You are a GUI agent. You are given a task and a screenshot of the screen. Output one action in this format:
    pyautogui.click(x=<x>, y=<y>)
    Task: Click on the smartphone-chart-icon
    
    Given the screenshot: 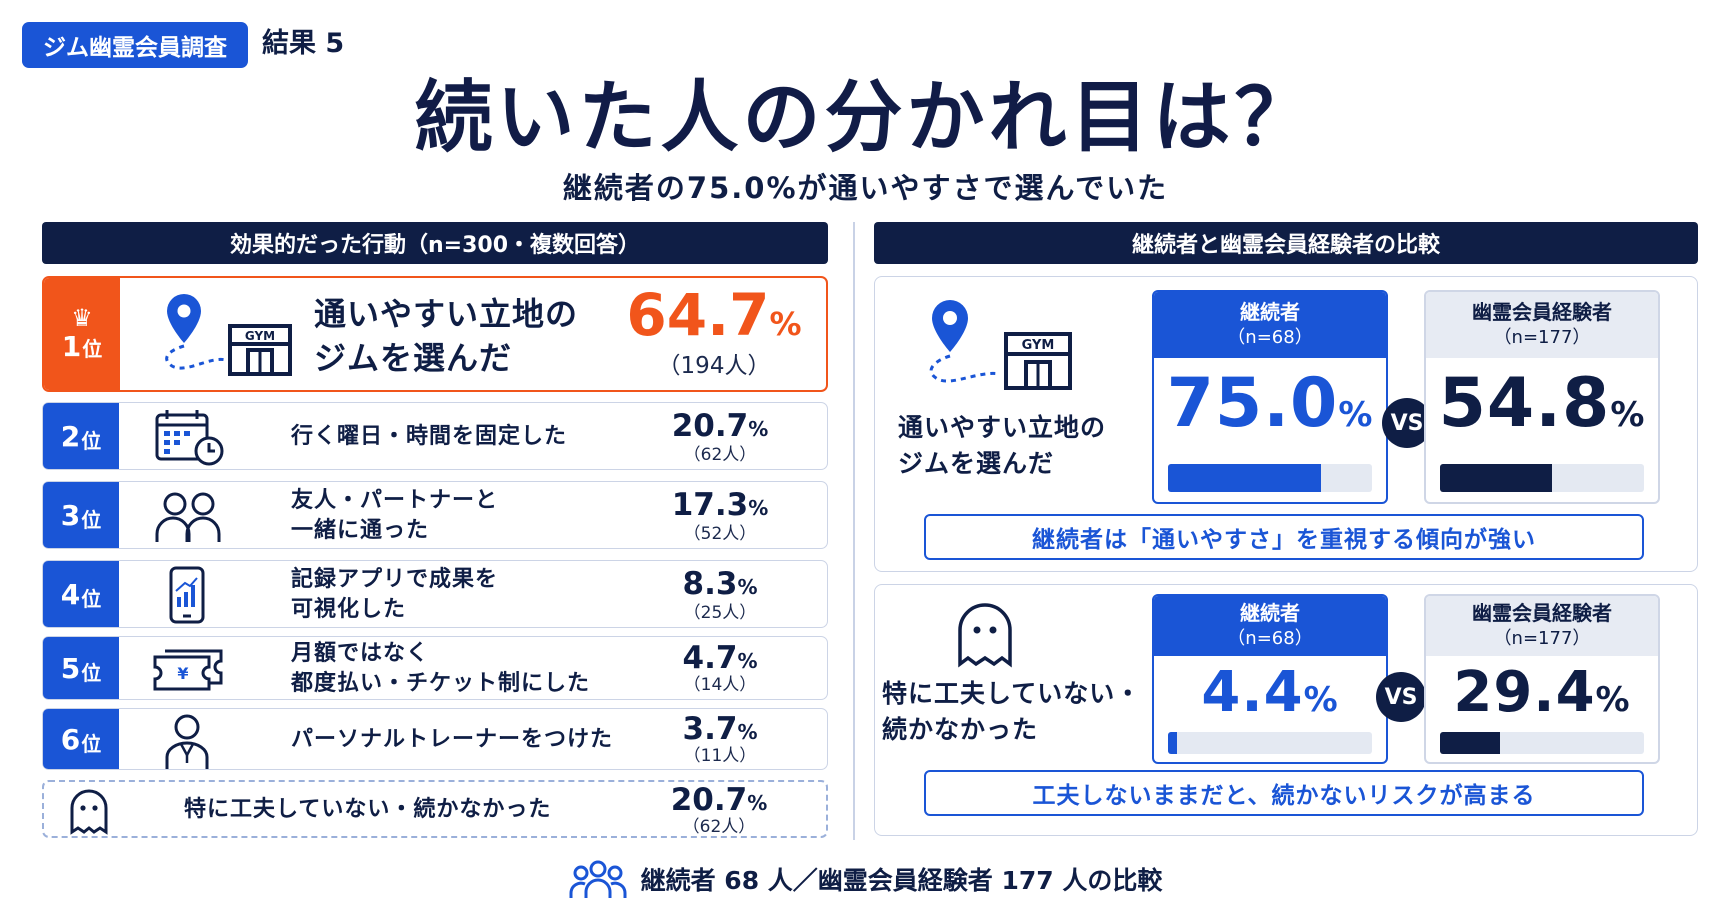 What is the action you would take?
    pyautogui.click(x=187, y=595)
    